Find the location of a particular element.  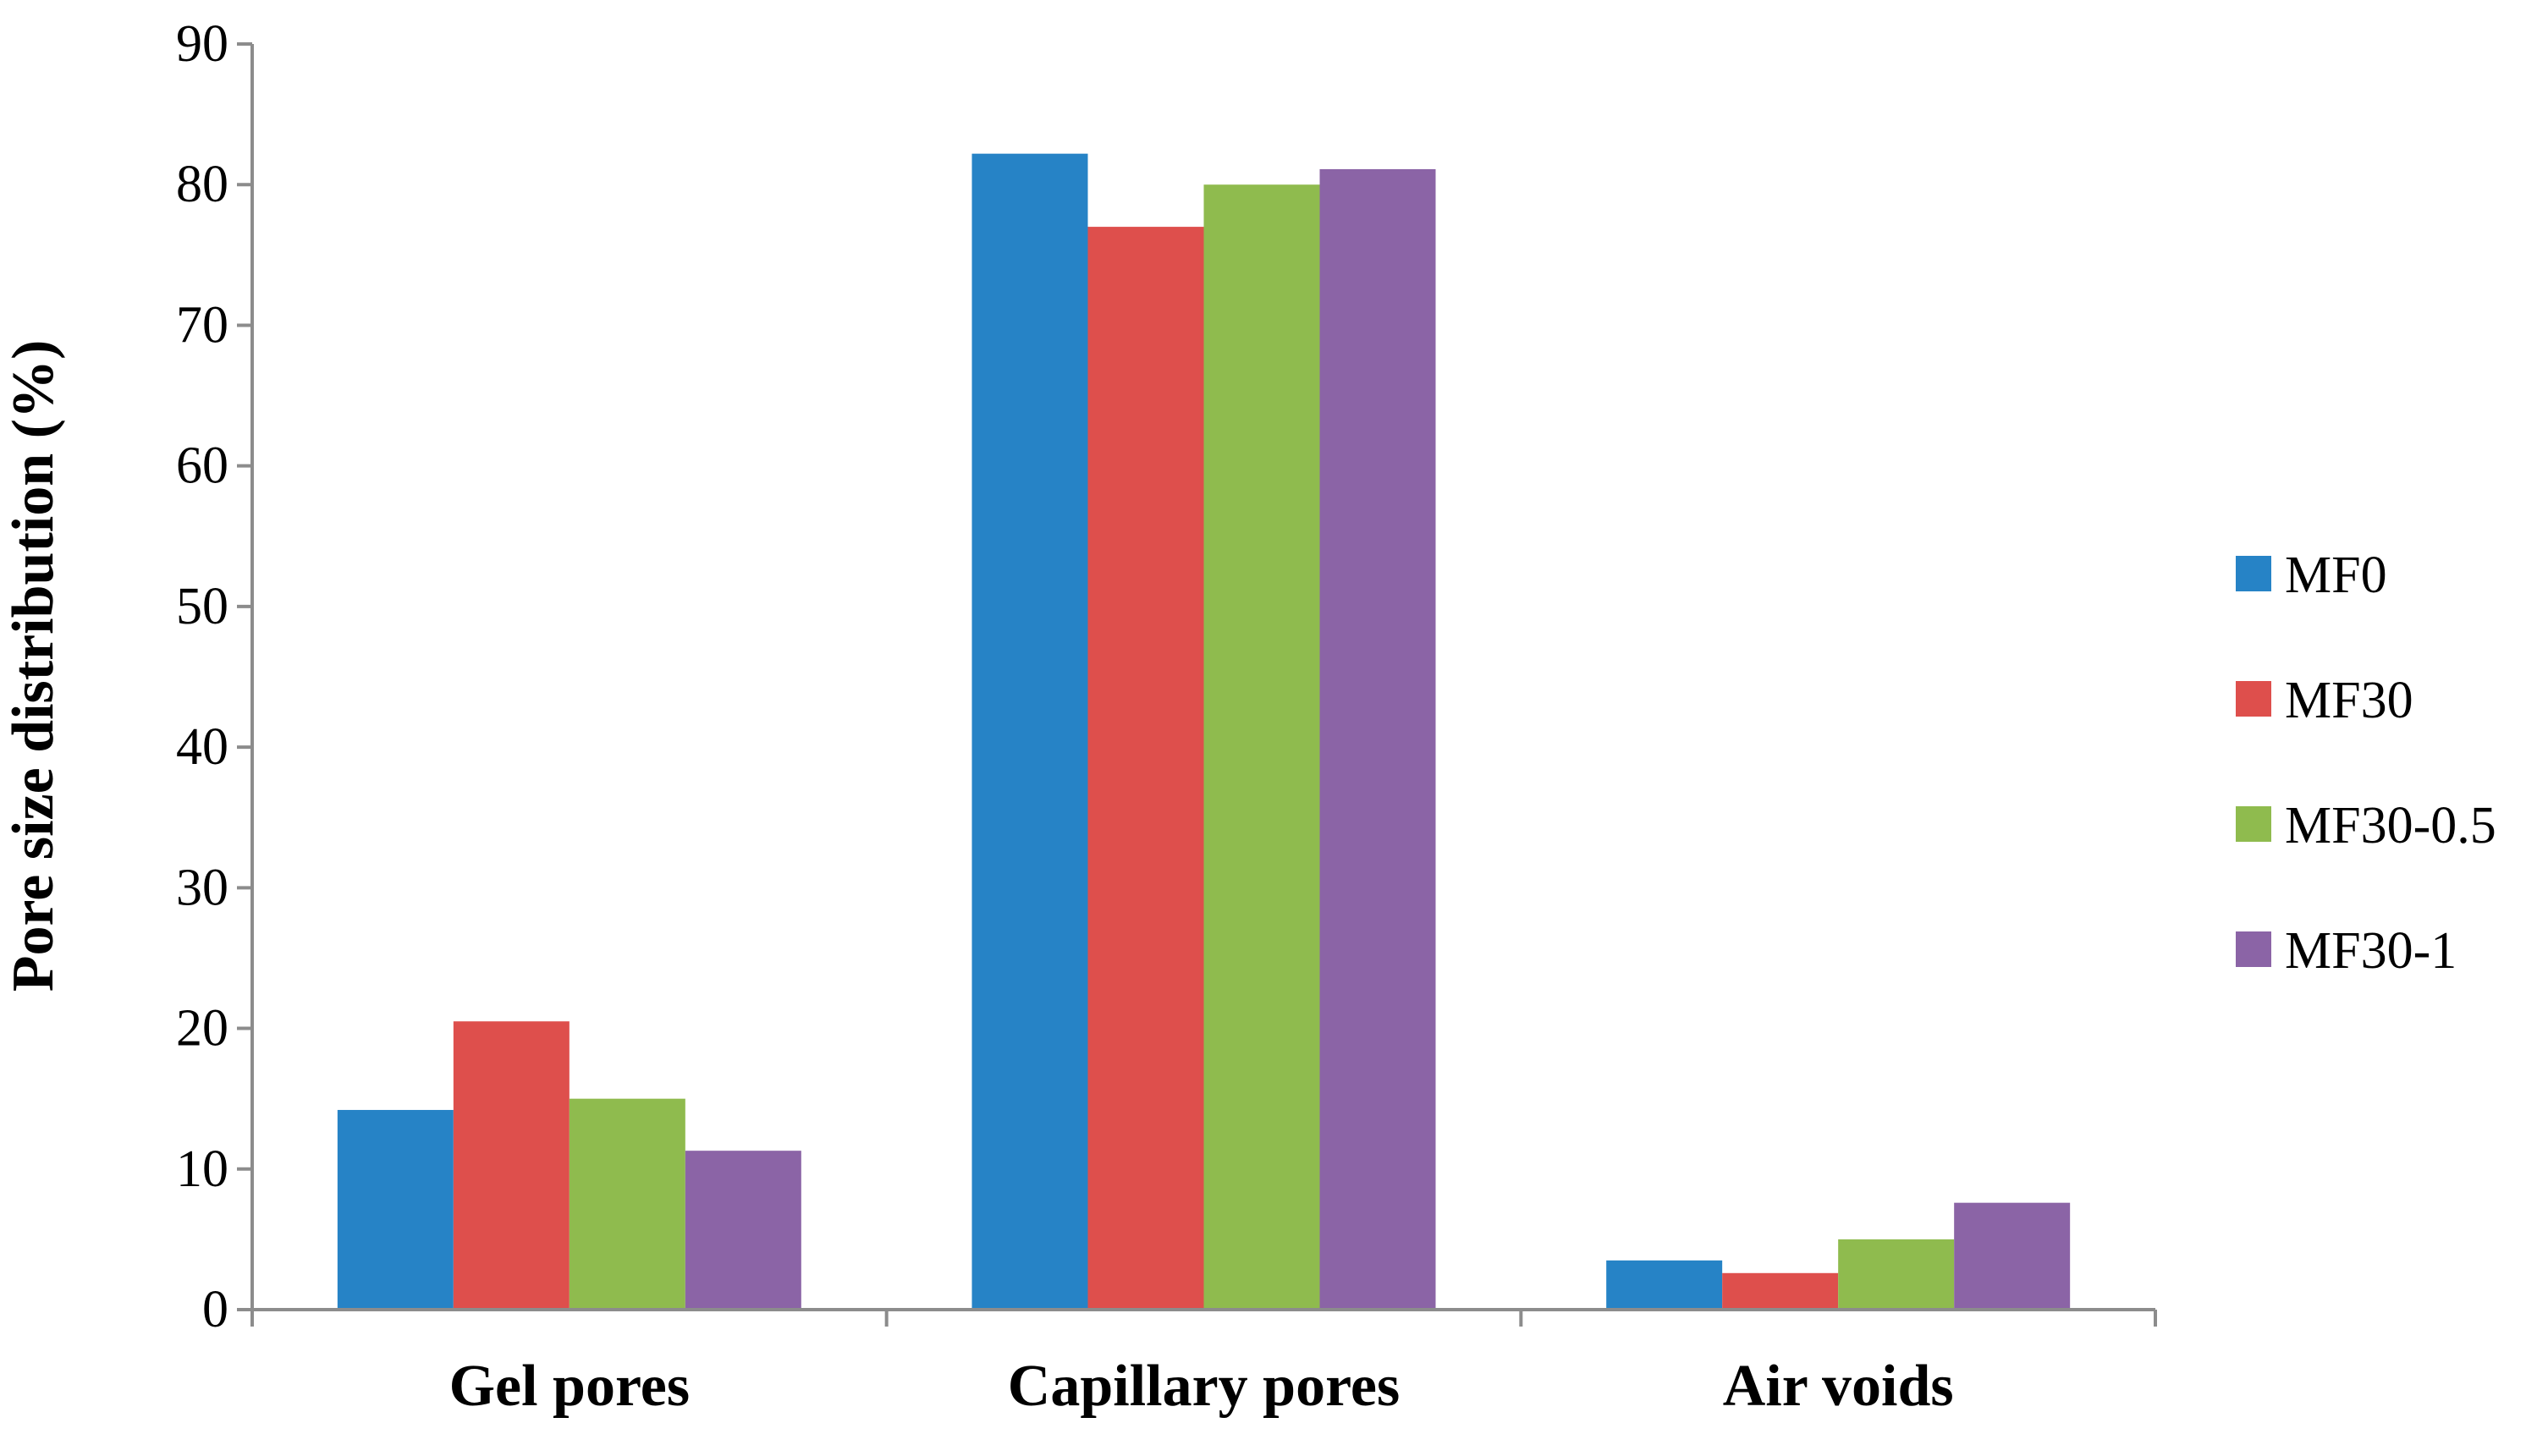

y-tick-label: 40 is located at coordinates (202, 747).